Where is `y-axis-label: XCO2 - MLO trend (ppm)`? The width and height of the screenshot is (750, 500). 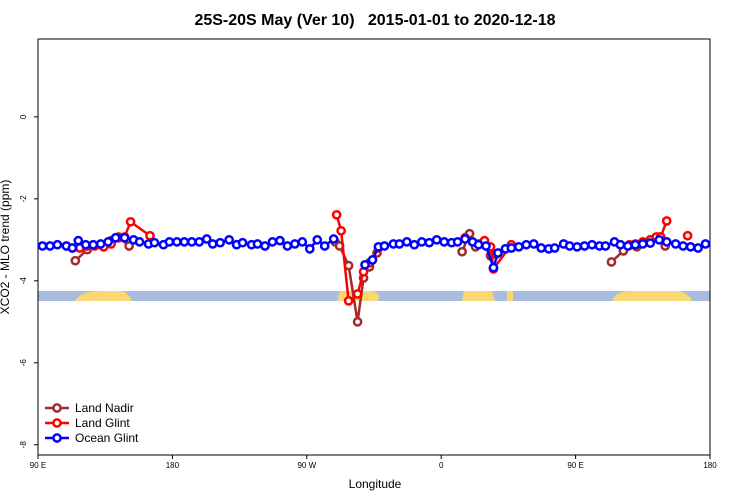
y-axis-label: XCO2 - MLO trend (ppm) is located at coordinates (6, 247).